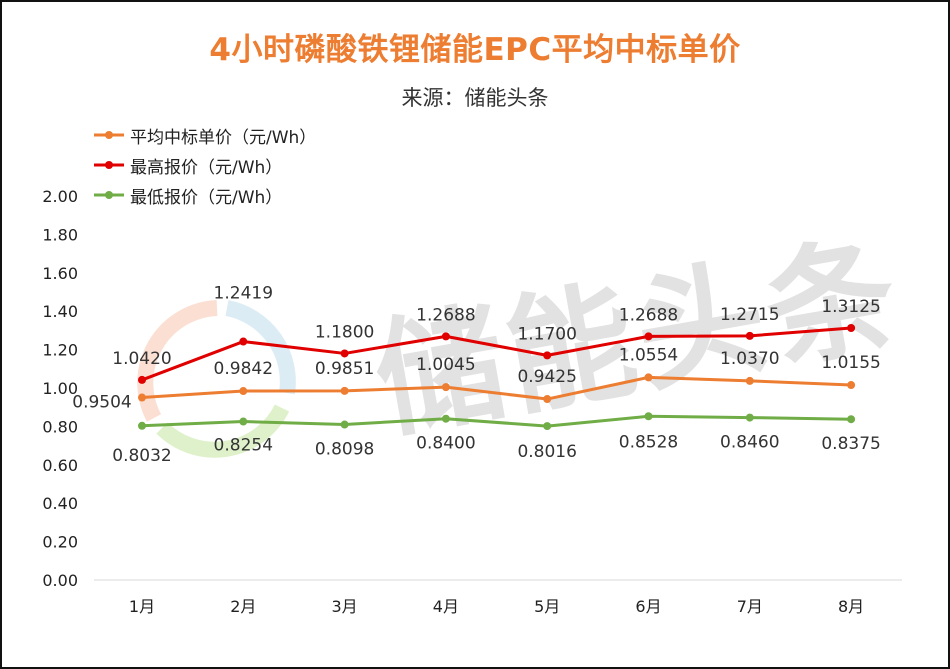 The height and width of the screenshot is (669, 950). What do you see at coordinates (750, 606) in the screenshot?
I see `x-tick-label: 7月` at bounding box center [750, 606].